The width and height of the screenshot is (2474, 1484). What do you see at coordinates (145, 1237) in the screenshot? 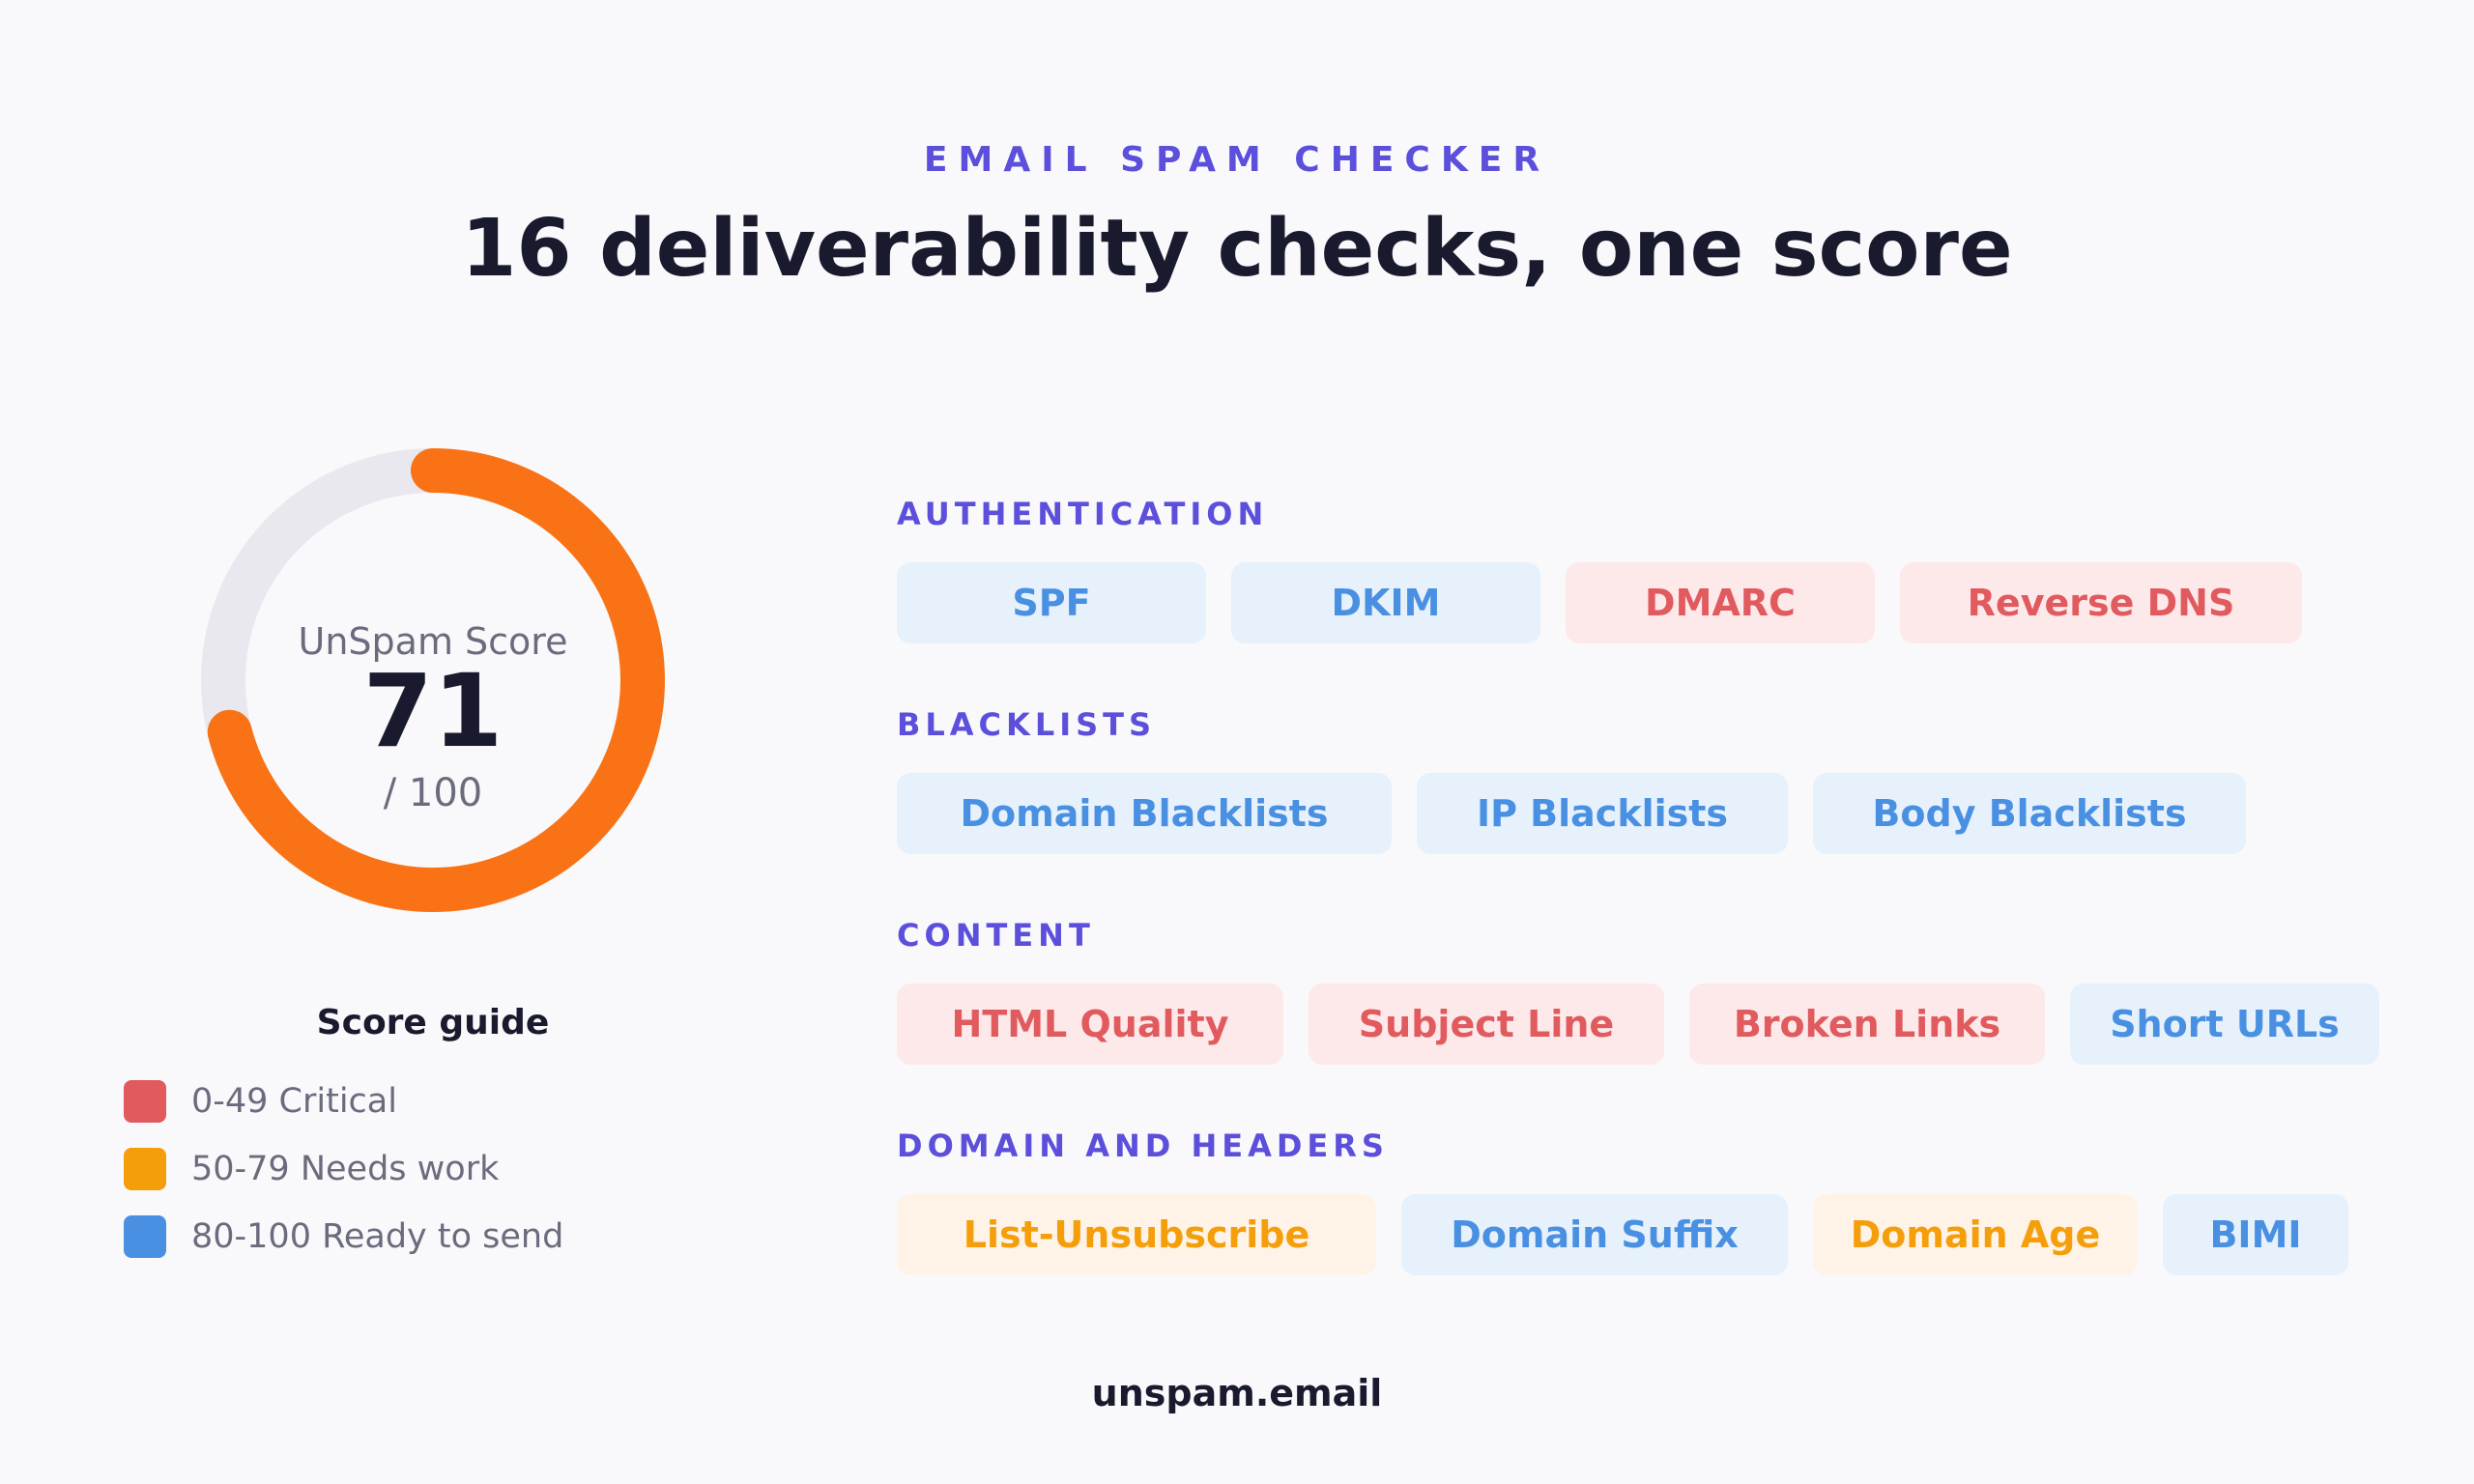
I see `ready-swatch` at bounding box center [145, 1237].